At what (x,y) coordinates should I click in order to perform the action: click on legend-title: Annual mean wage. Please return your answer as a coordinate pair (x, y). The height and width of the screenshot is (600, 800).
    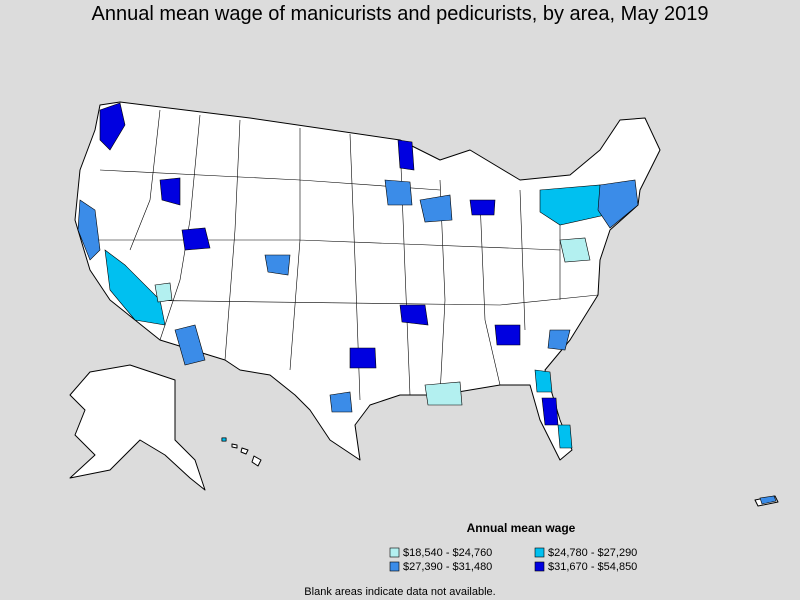
    Looking at the image, I should click on (521, 528).